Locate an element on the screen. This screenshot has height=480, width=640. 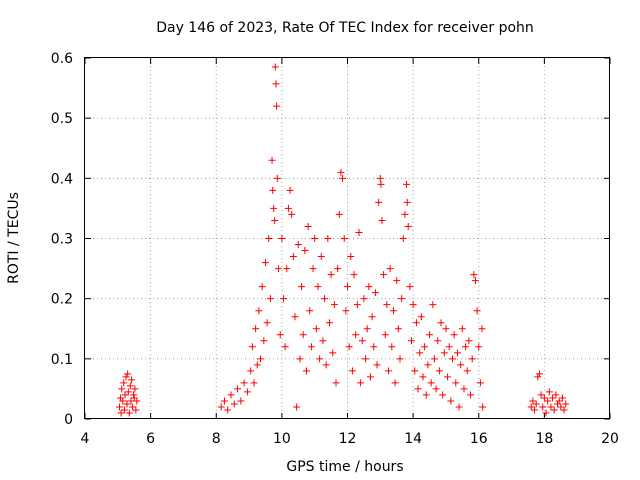
y-tick-label: 0.4 is located at coordinates (62, 179).